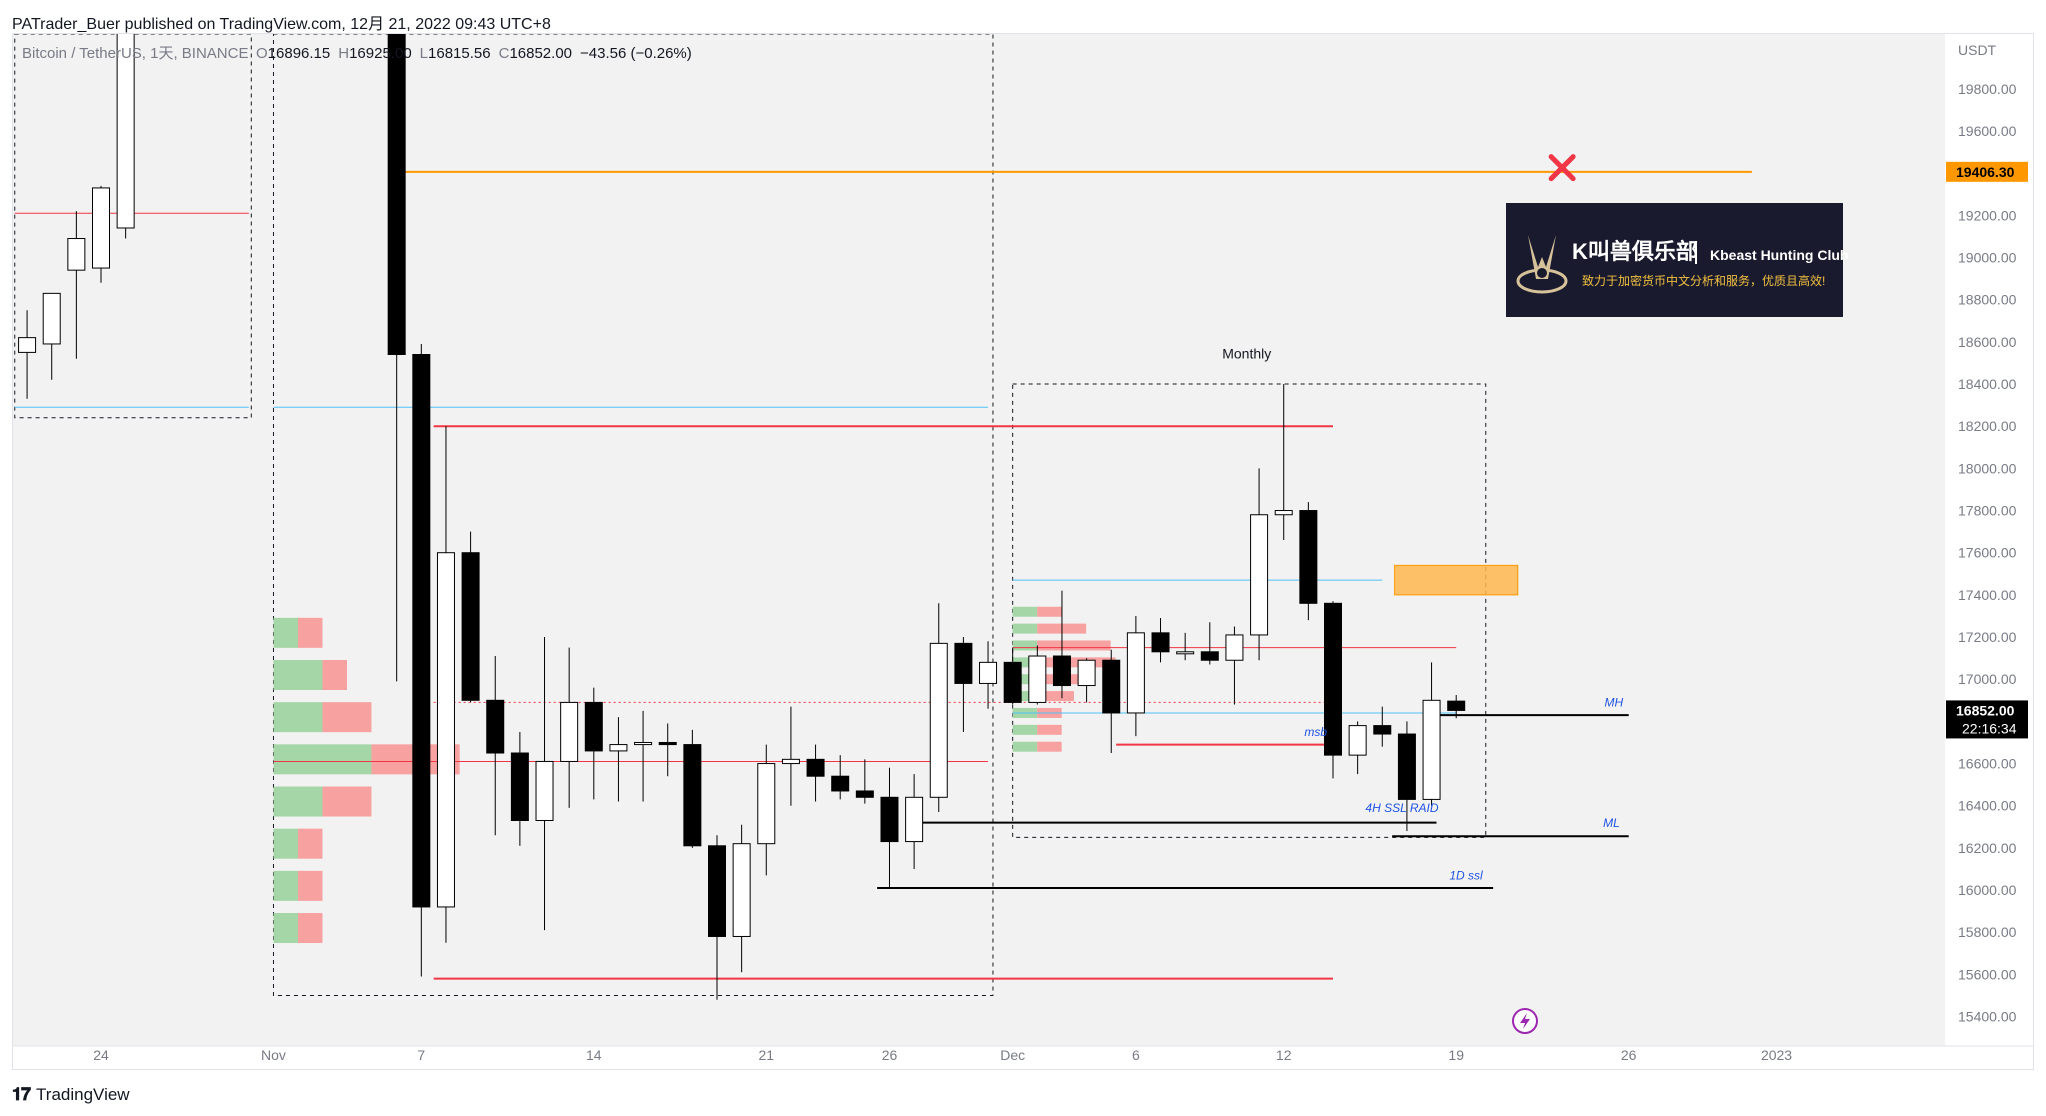 Image resolution: width=2046 pixels, height=1116 pixels. What do you see at coordinates (262, 53) in the screenshot?
I see `open-label: O` at bounding box center [262, 53].